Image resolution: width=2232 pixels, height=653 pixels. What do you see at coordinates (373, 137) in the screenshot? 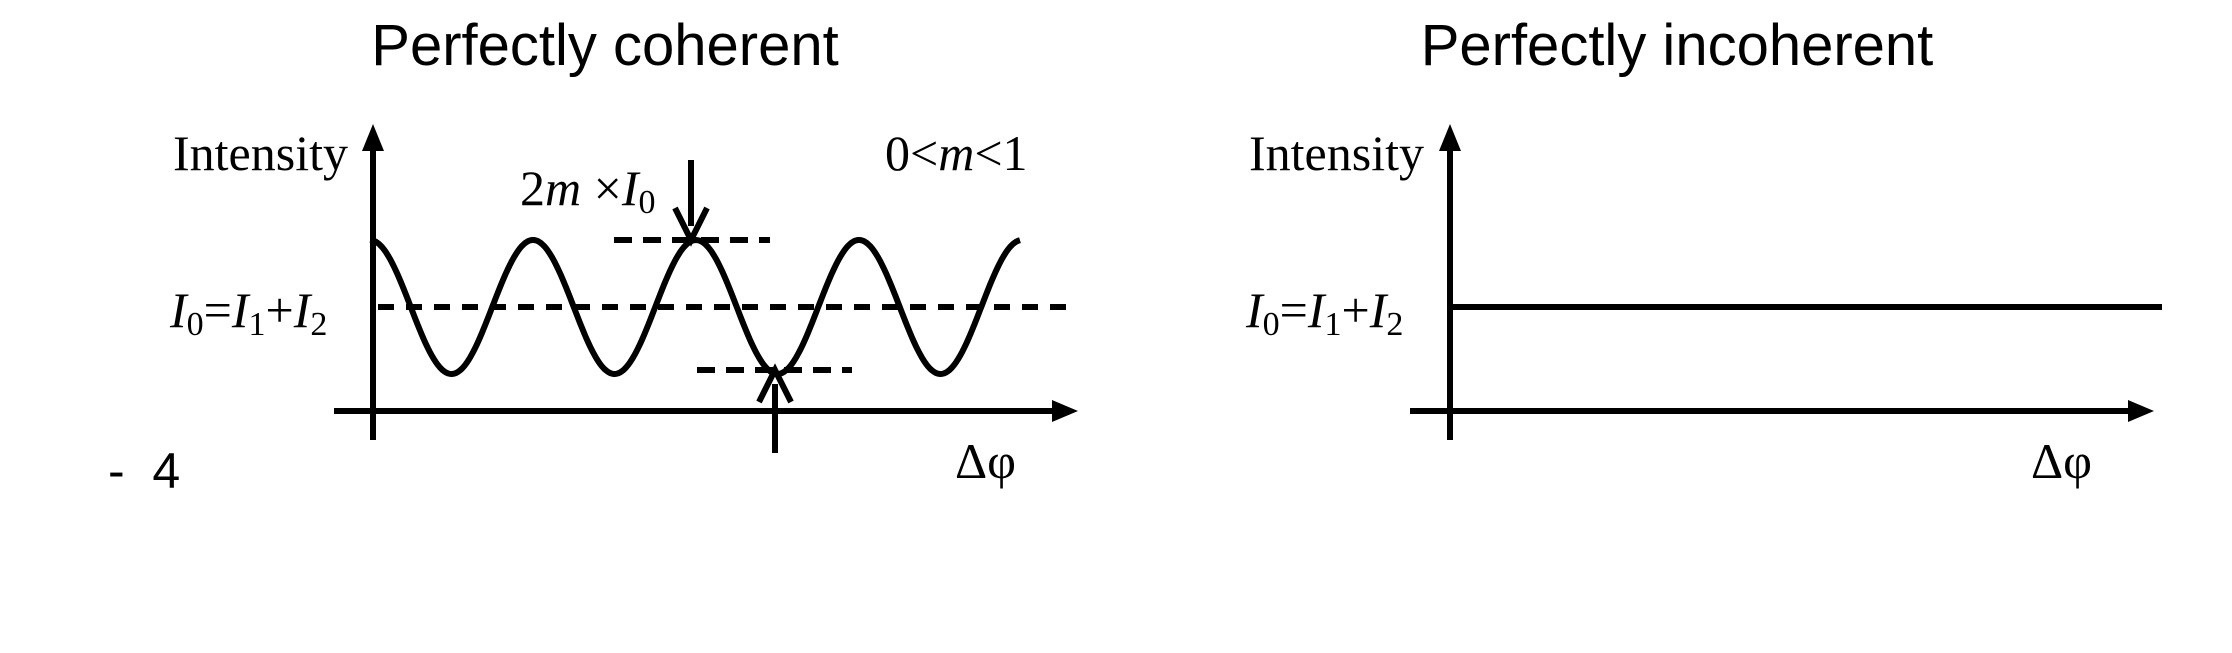
I see `coherent-y-axis-arrowhead` at bounding box center [373, 137].